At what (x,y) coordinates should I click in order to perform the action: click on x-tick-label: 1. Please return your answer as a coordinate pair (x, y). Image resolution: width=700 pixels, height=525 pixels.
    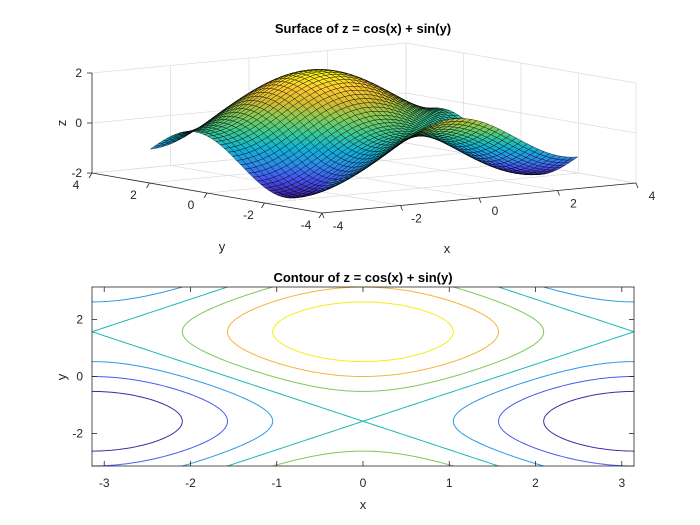
    Looking at the image, I should click on (449, 483).